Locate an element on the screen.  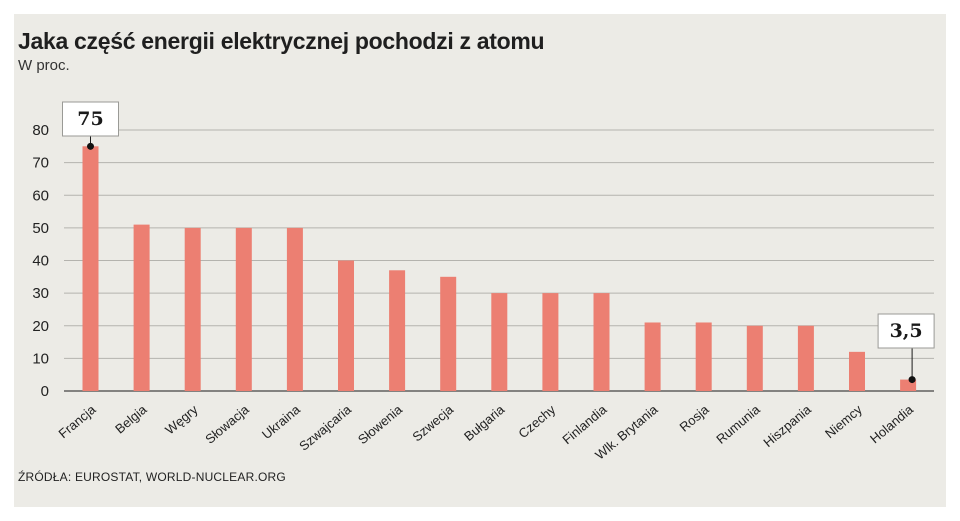
x-tick-label: Holandia is located at coordinates (892, 423).